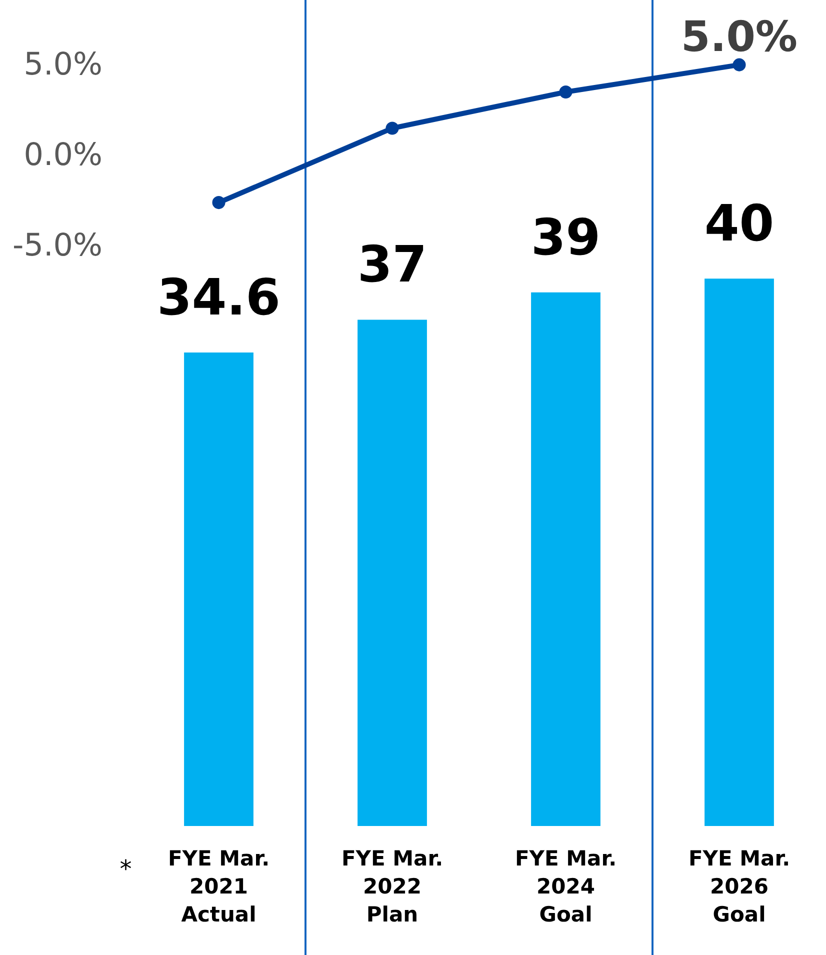 This screenshot has height=955, width=826. I want to click on data-label: 37, so click(392, 265).